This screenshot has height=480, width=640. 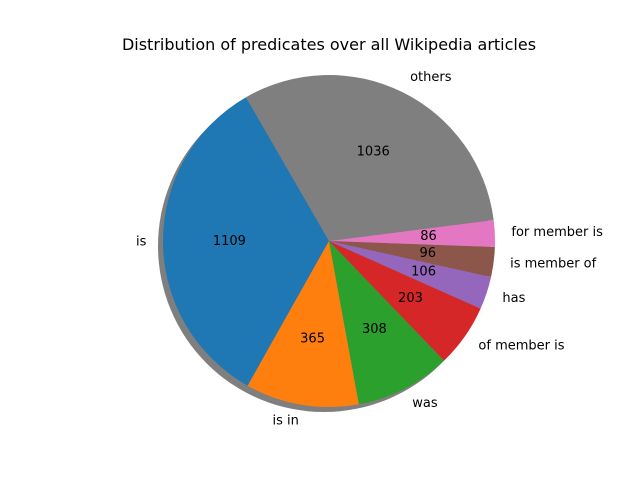 I want to click on pie-slice-is-member-of, so click(x=412, y=259).